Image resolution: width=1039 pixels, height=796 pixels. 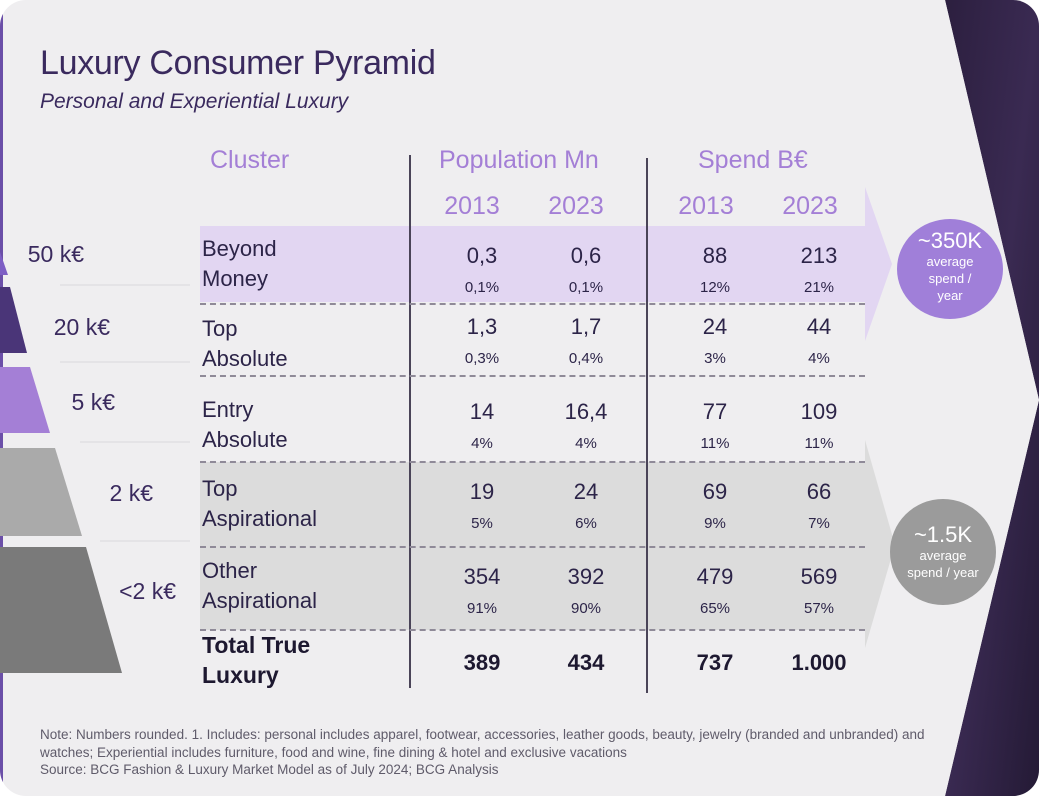 I want to click on callout-text: spend /, so click(x=950, y=278).